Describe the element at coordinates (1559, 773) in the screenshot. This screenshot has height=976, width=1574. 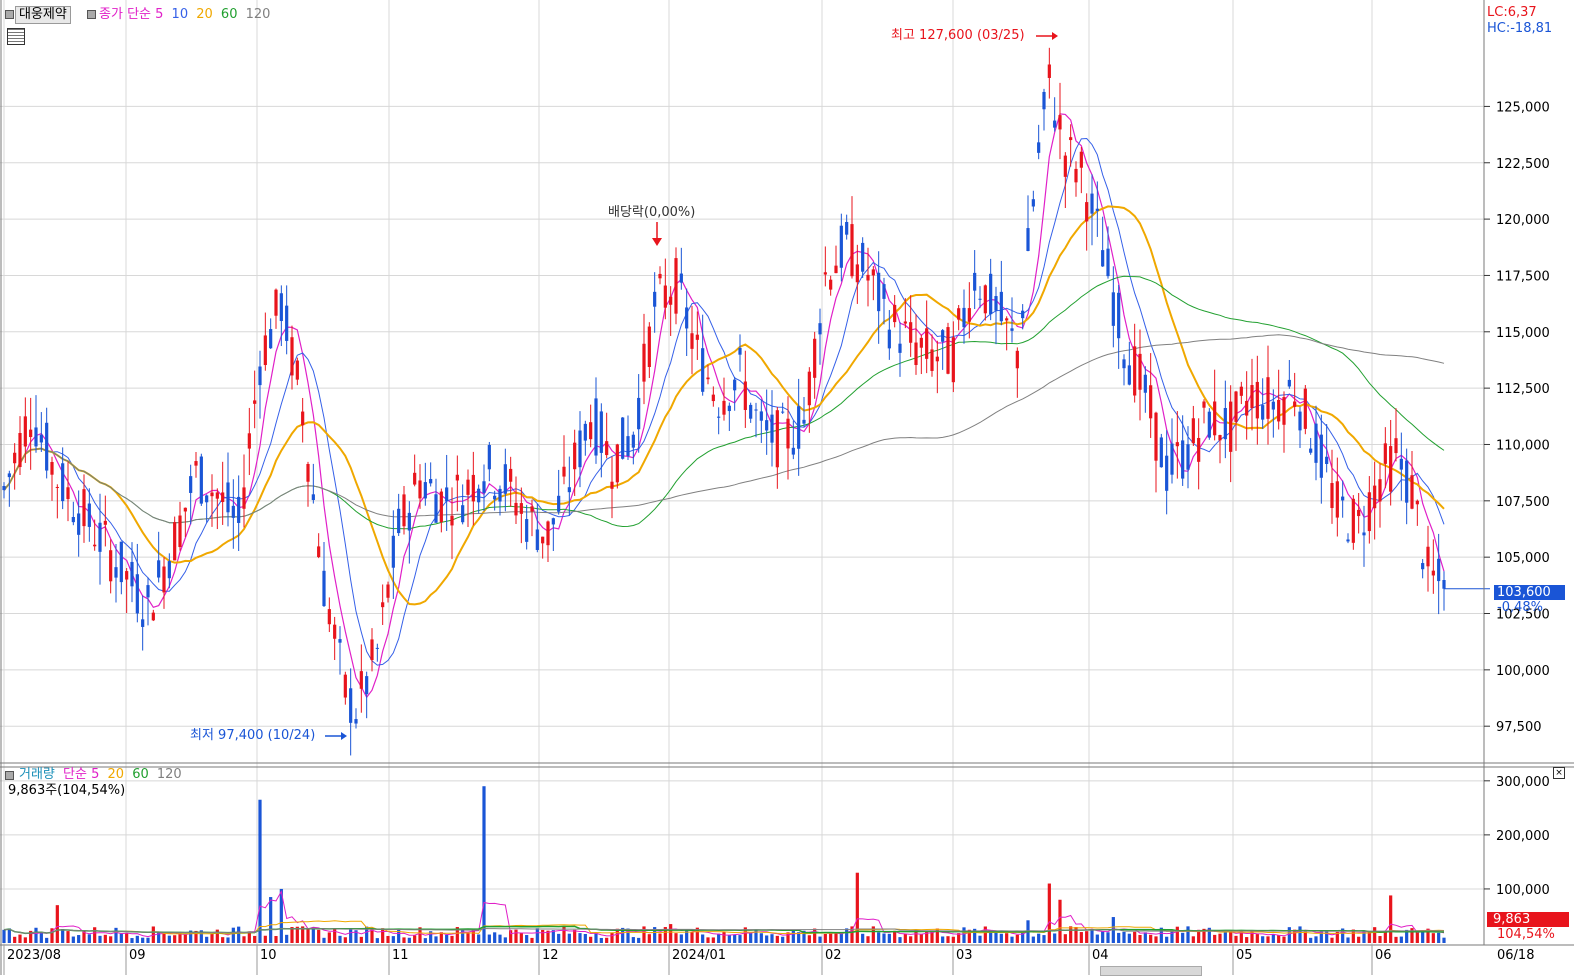
I see `panel-close-icon: ×` at that location.